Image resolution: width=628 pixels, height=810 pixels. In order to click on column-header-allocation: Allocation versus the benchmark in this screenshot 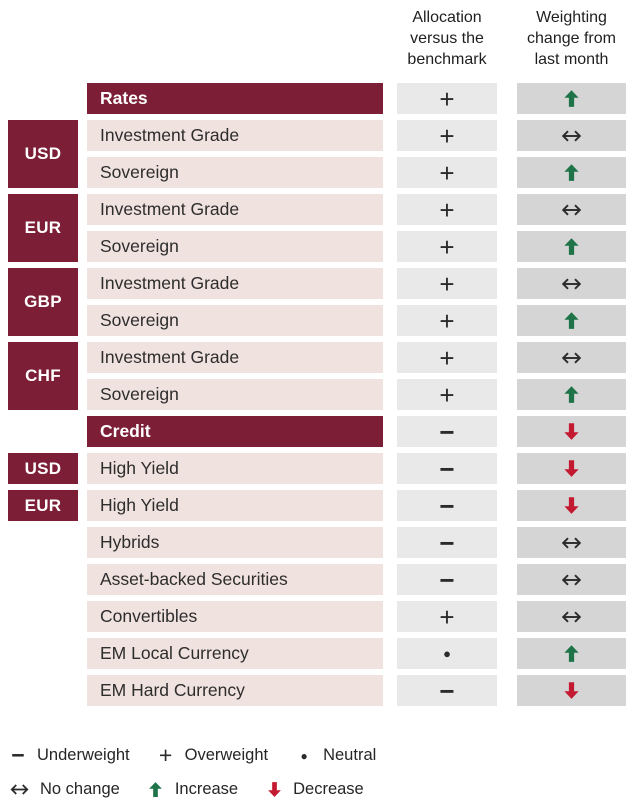, I will do `click(447, 38)`.